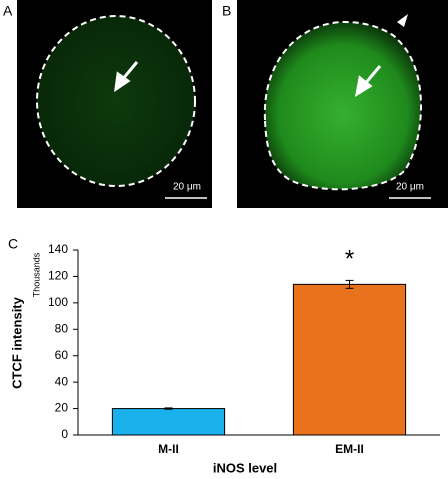 Image resolution: width=448 pixels, height=479 pixels. Describe the element at coordinates (62, 381) in the screenshot. I see `y-tick-label: 40` at that location.